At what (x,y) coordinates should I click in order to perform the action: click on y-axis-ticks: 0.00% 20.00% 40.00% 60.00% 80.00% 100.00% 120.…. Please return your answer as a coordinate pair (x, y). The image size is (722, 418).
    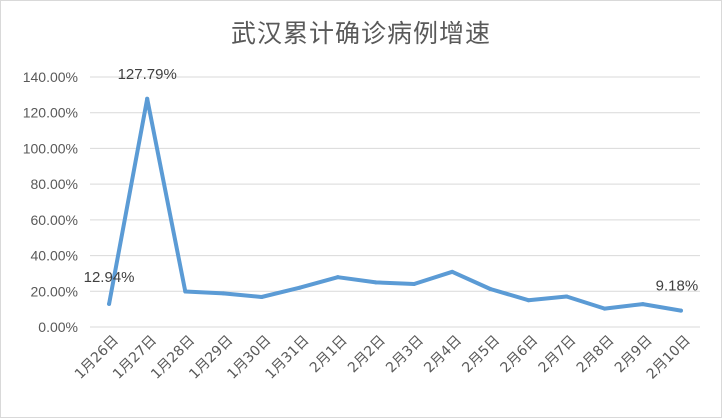
    Looking at the image, I should click on (50, 202).